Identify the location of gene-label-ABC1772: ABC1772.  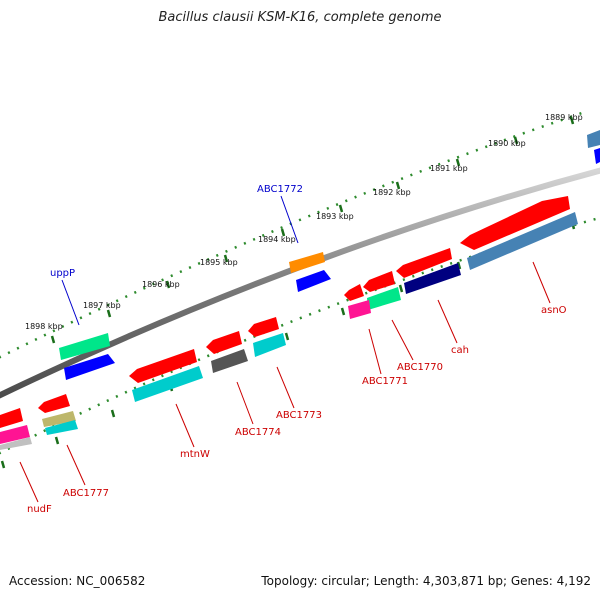
(280, 189).